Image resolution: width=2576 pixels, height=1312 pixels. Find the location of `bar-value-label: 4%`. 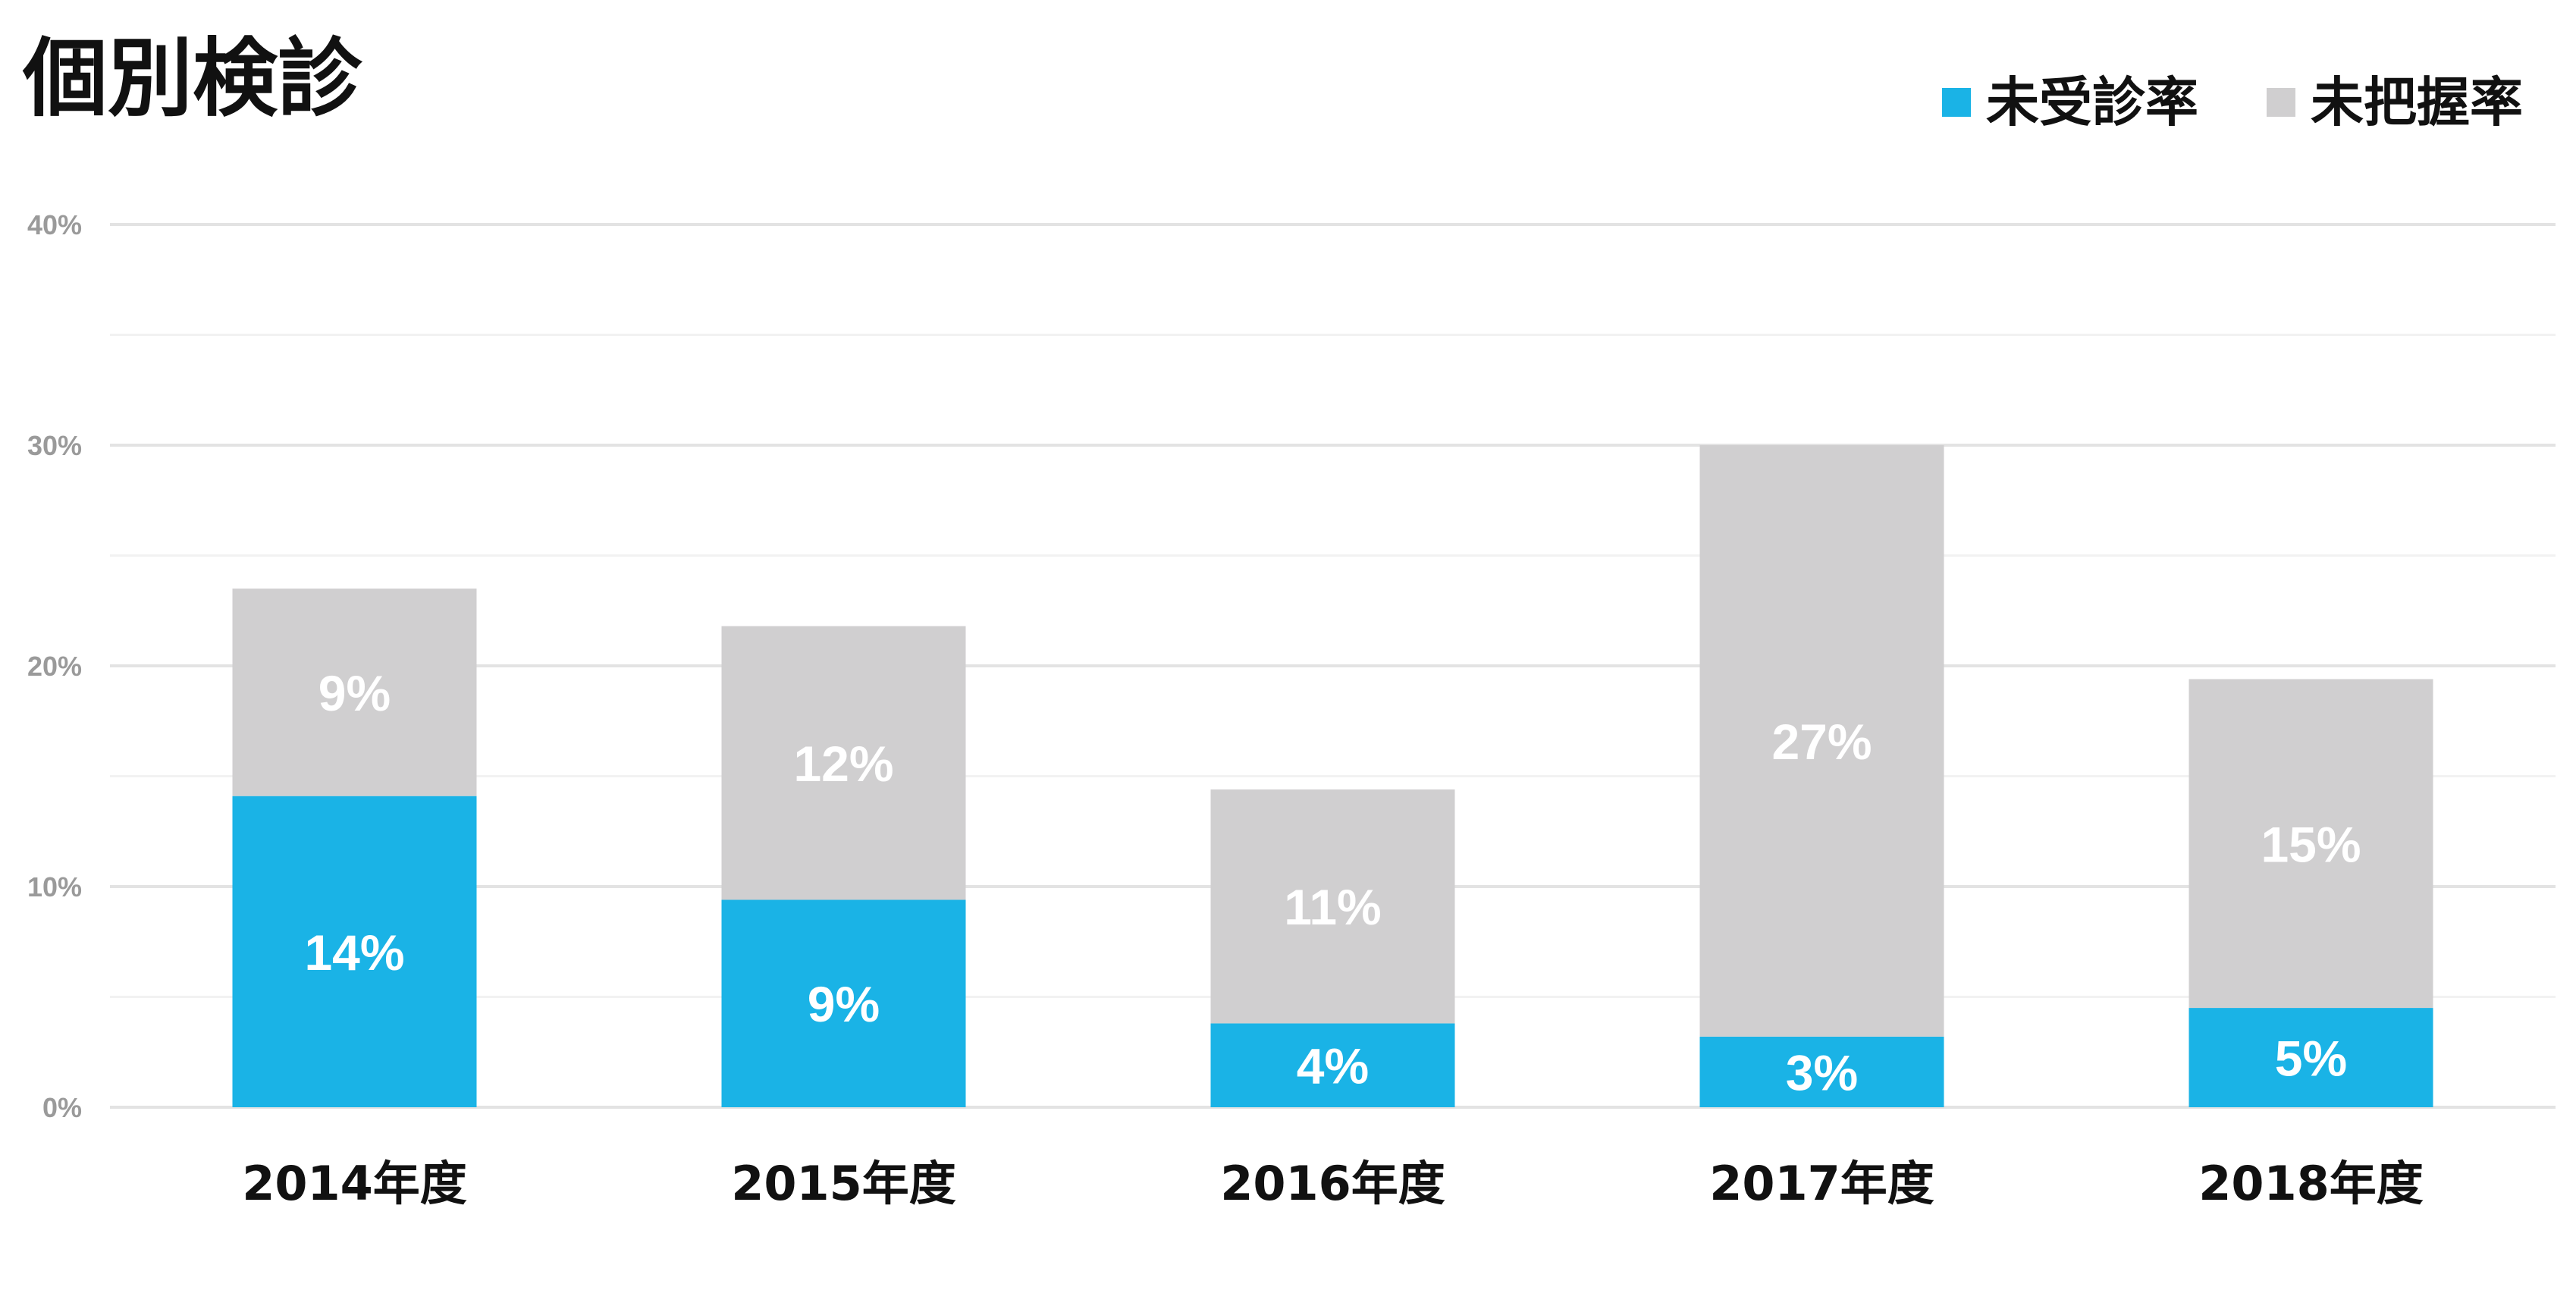

bar-value-label: 4% is located at coordinates (1333, 1066).